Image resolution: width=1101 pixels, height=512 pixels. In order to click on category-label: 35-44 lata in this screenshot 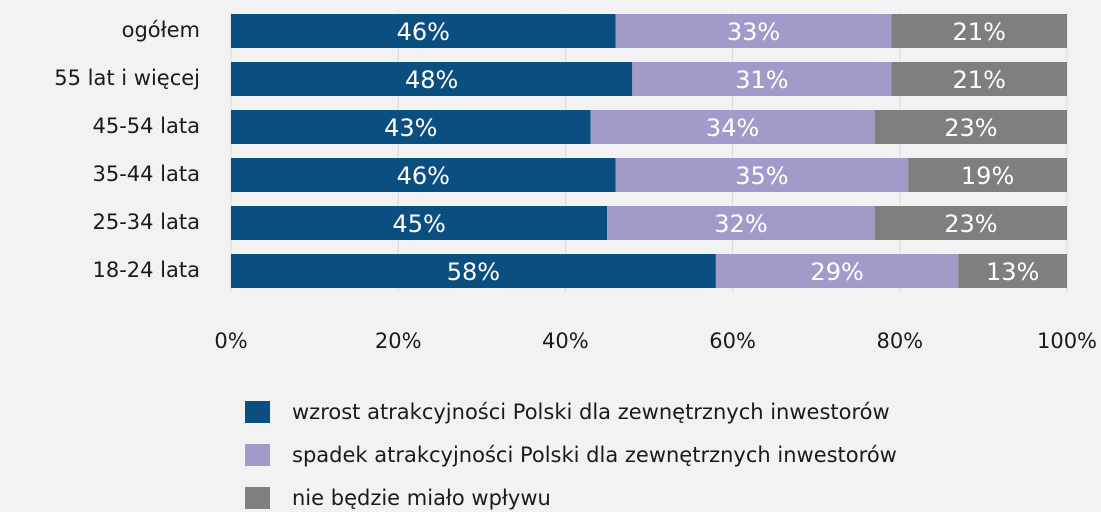, I will do `click(146, 174)`.